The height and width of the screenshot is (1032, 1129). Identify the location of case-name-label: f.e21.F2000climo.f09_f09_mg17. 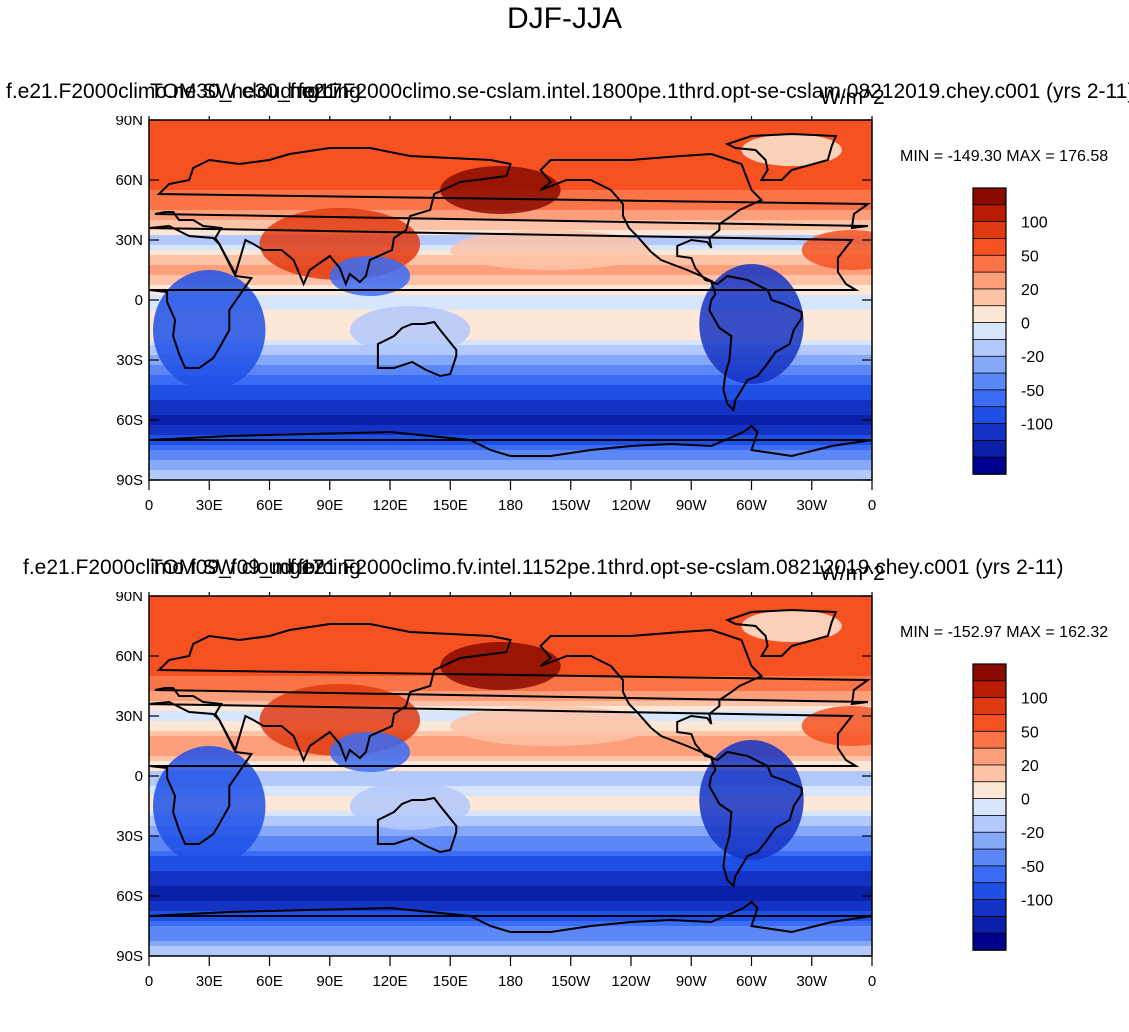
(174, 567).